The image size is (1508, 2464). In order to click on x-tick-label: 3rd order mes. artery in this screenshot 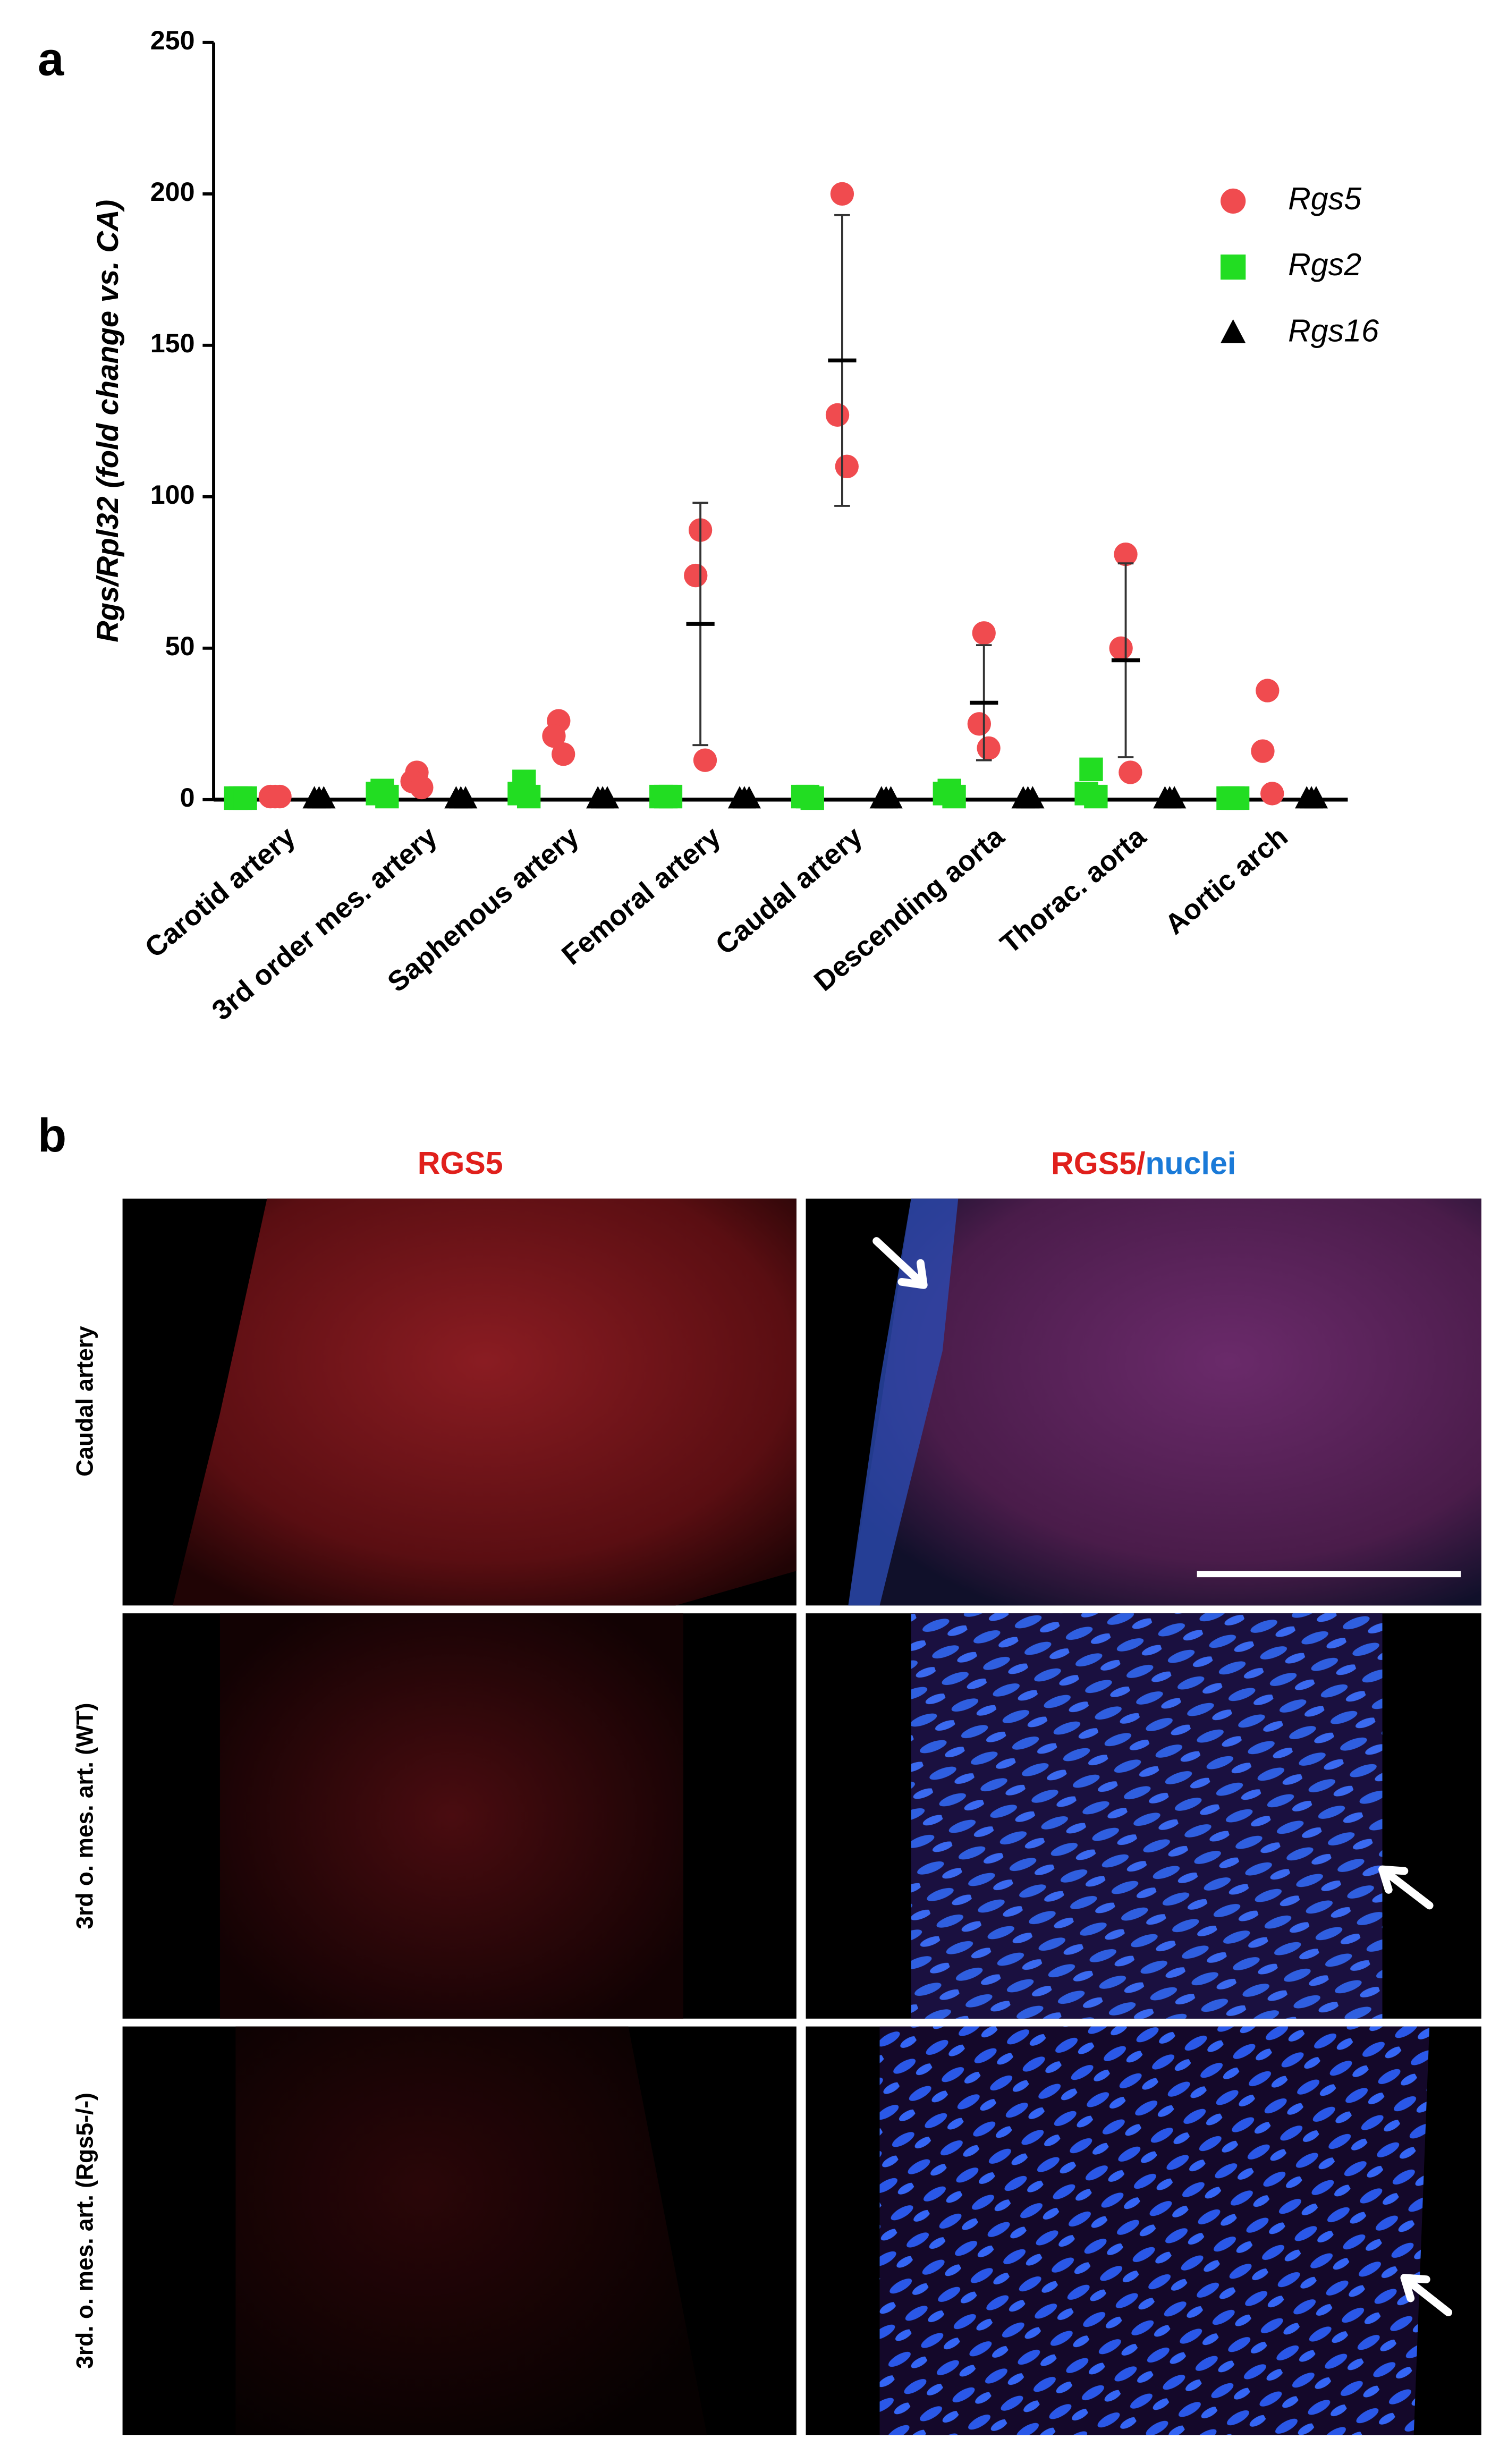, I will do `click(324, 923)`.